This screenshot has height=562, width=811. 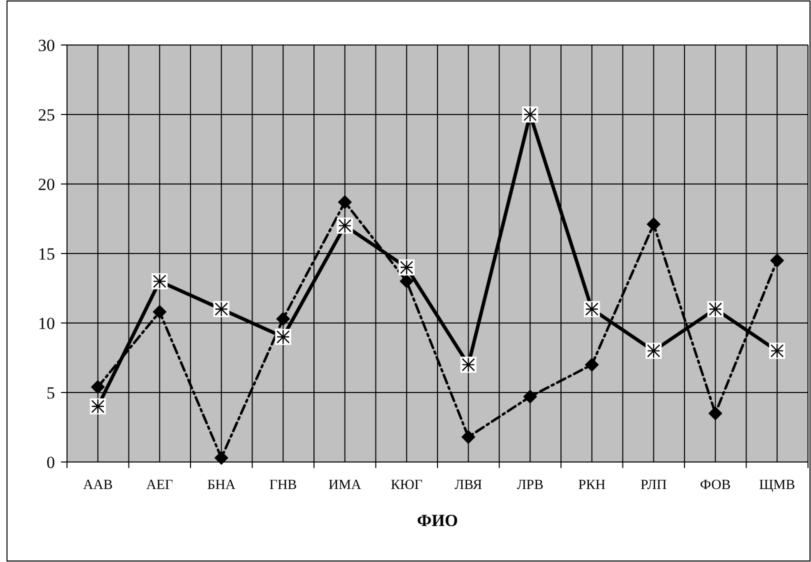 I want to click on x-tick-label: РКН, so click(x=592, y=485).